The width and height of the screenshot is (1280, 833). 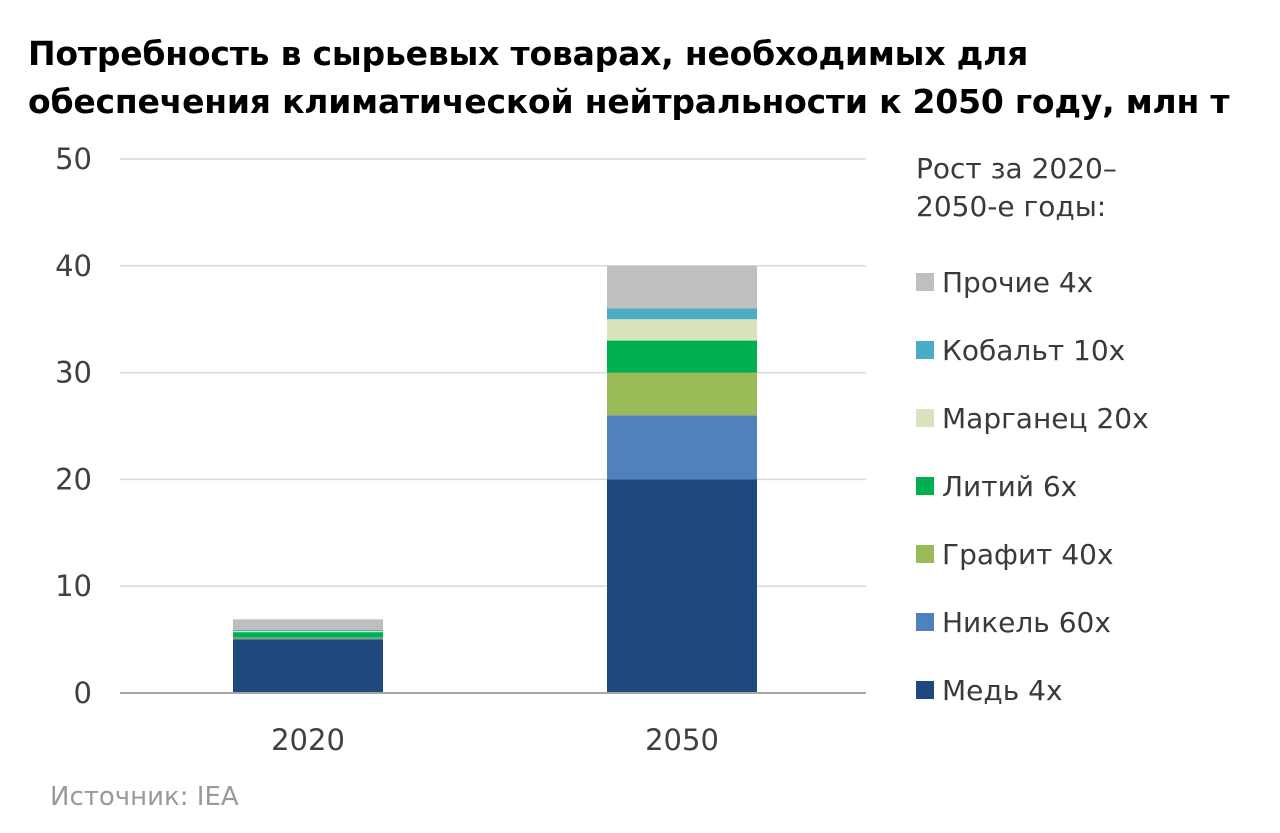 What do you see at coordinates (1096, 282) in the screenshot?
I see `legend-item: Прочие 4x` at bounding box center [1096, 282].